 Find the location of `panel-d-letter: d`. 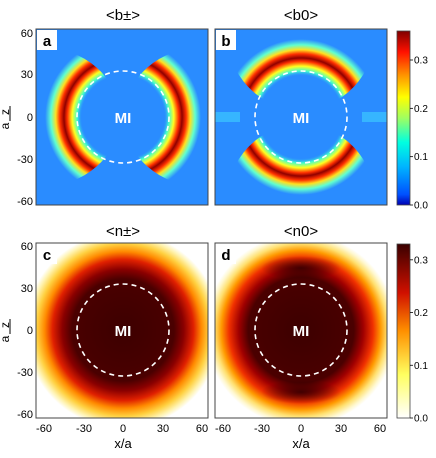

panel-d-letter: d is located at coordinates (225, 255).